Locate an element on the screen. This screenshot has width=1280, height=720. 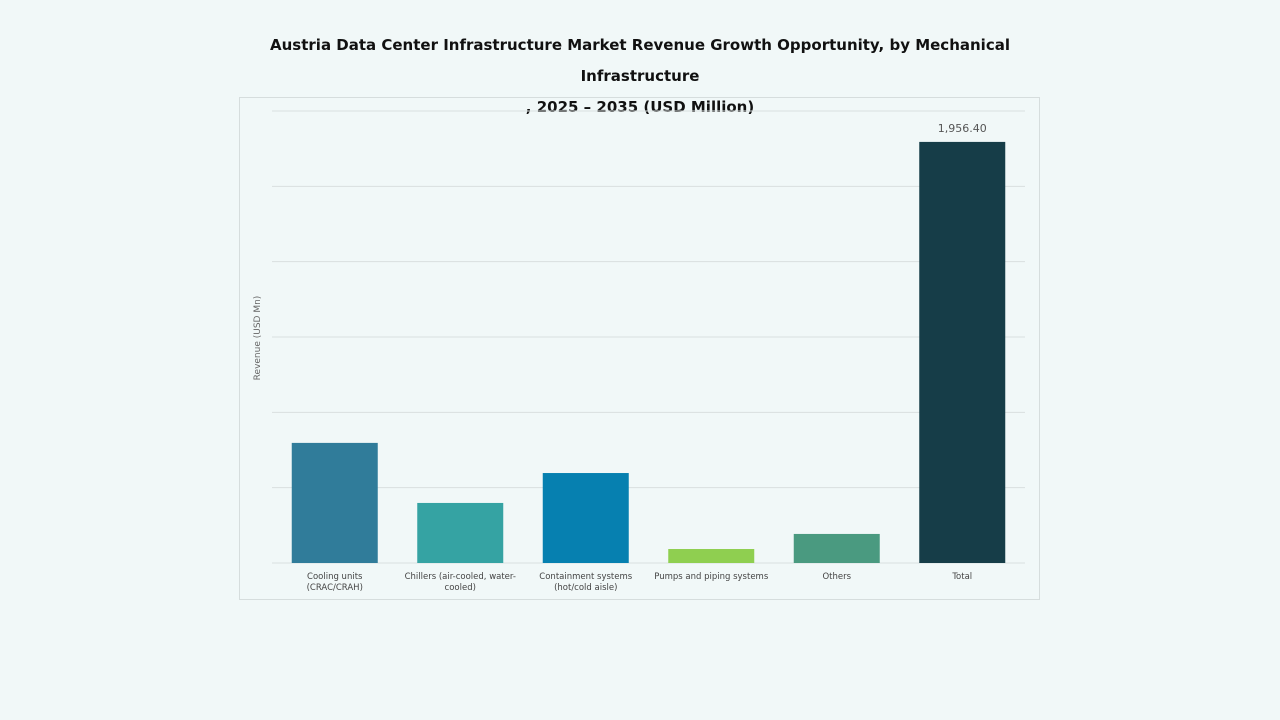
x-tick-label: Chillers (air-cooled, water- is located at coordinates (460, 577).